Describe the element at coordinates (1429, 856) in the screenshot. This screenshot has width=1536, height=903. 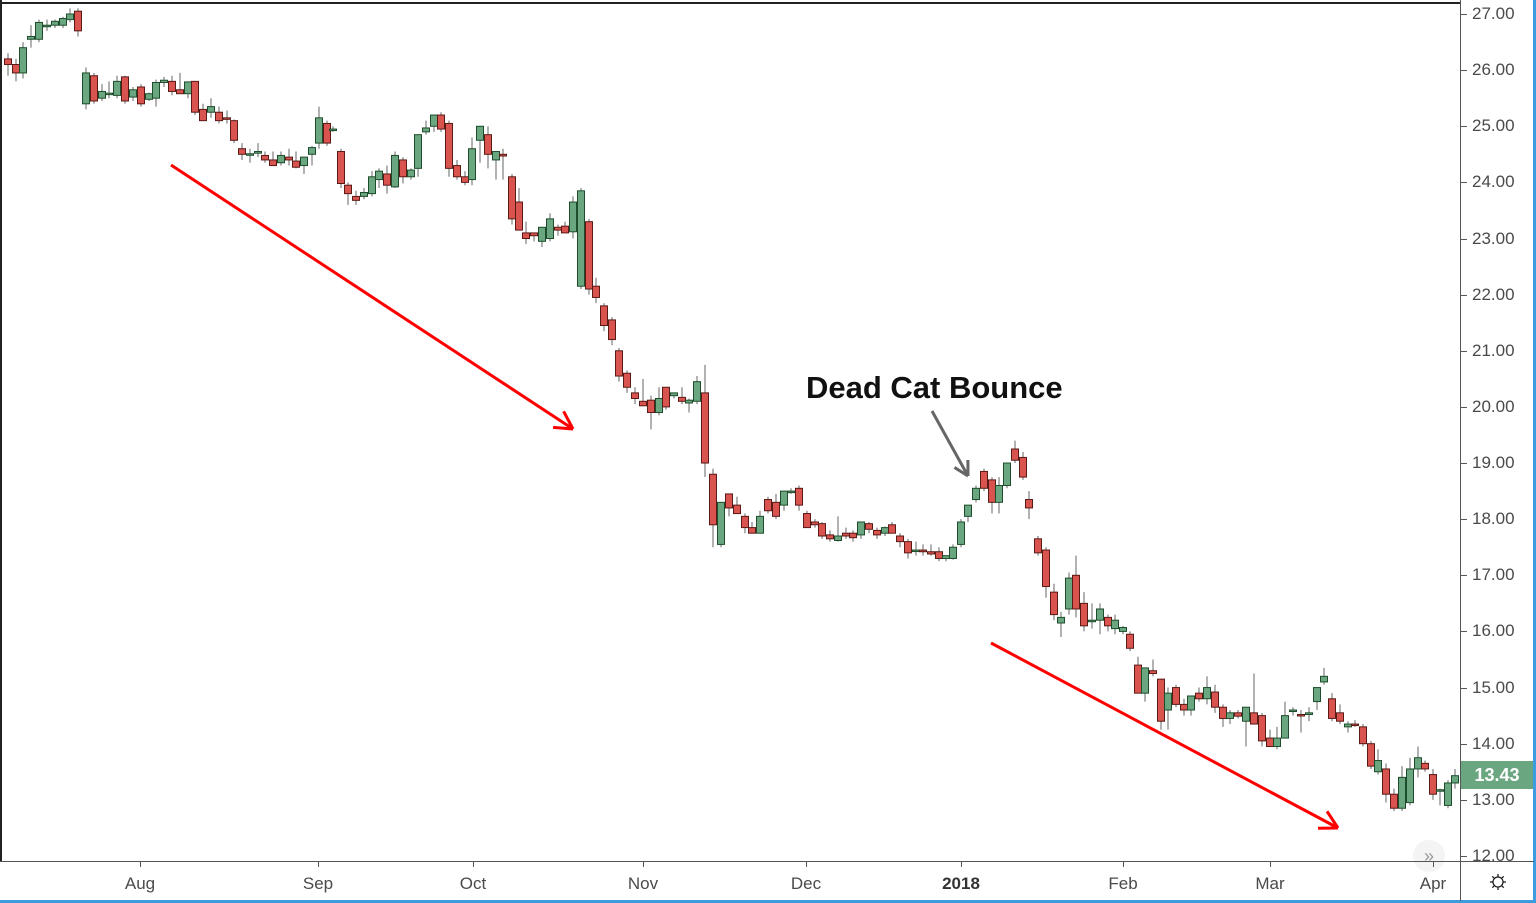
I see `scroll-to-latest-button: »` at that location.